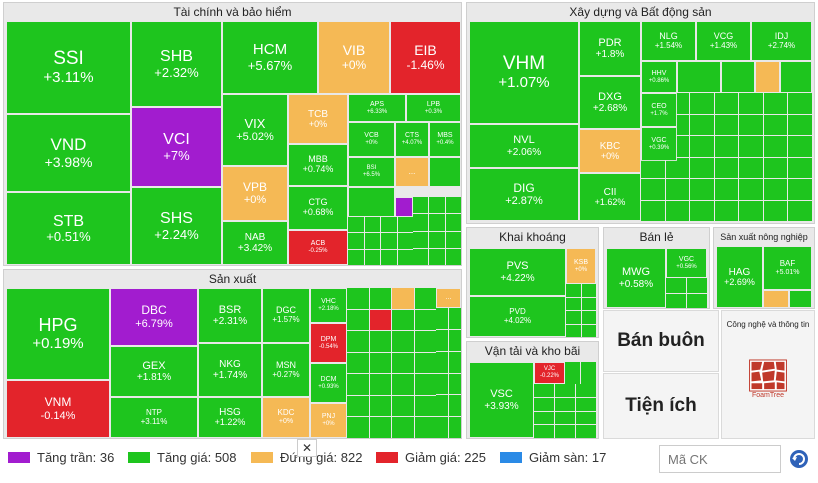 The image size is (818, 483). I want to click on tile-ctg: CTG +0.68%, so click(318, 208).